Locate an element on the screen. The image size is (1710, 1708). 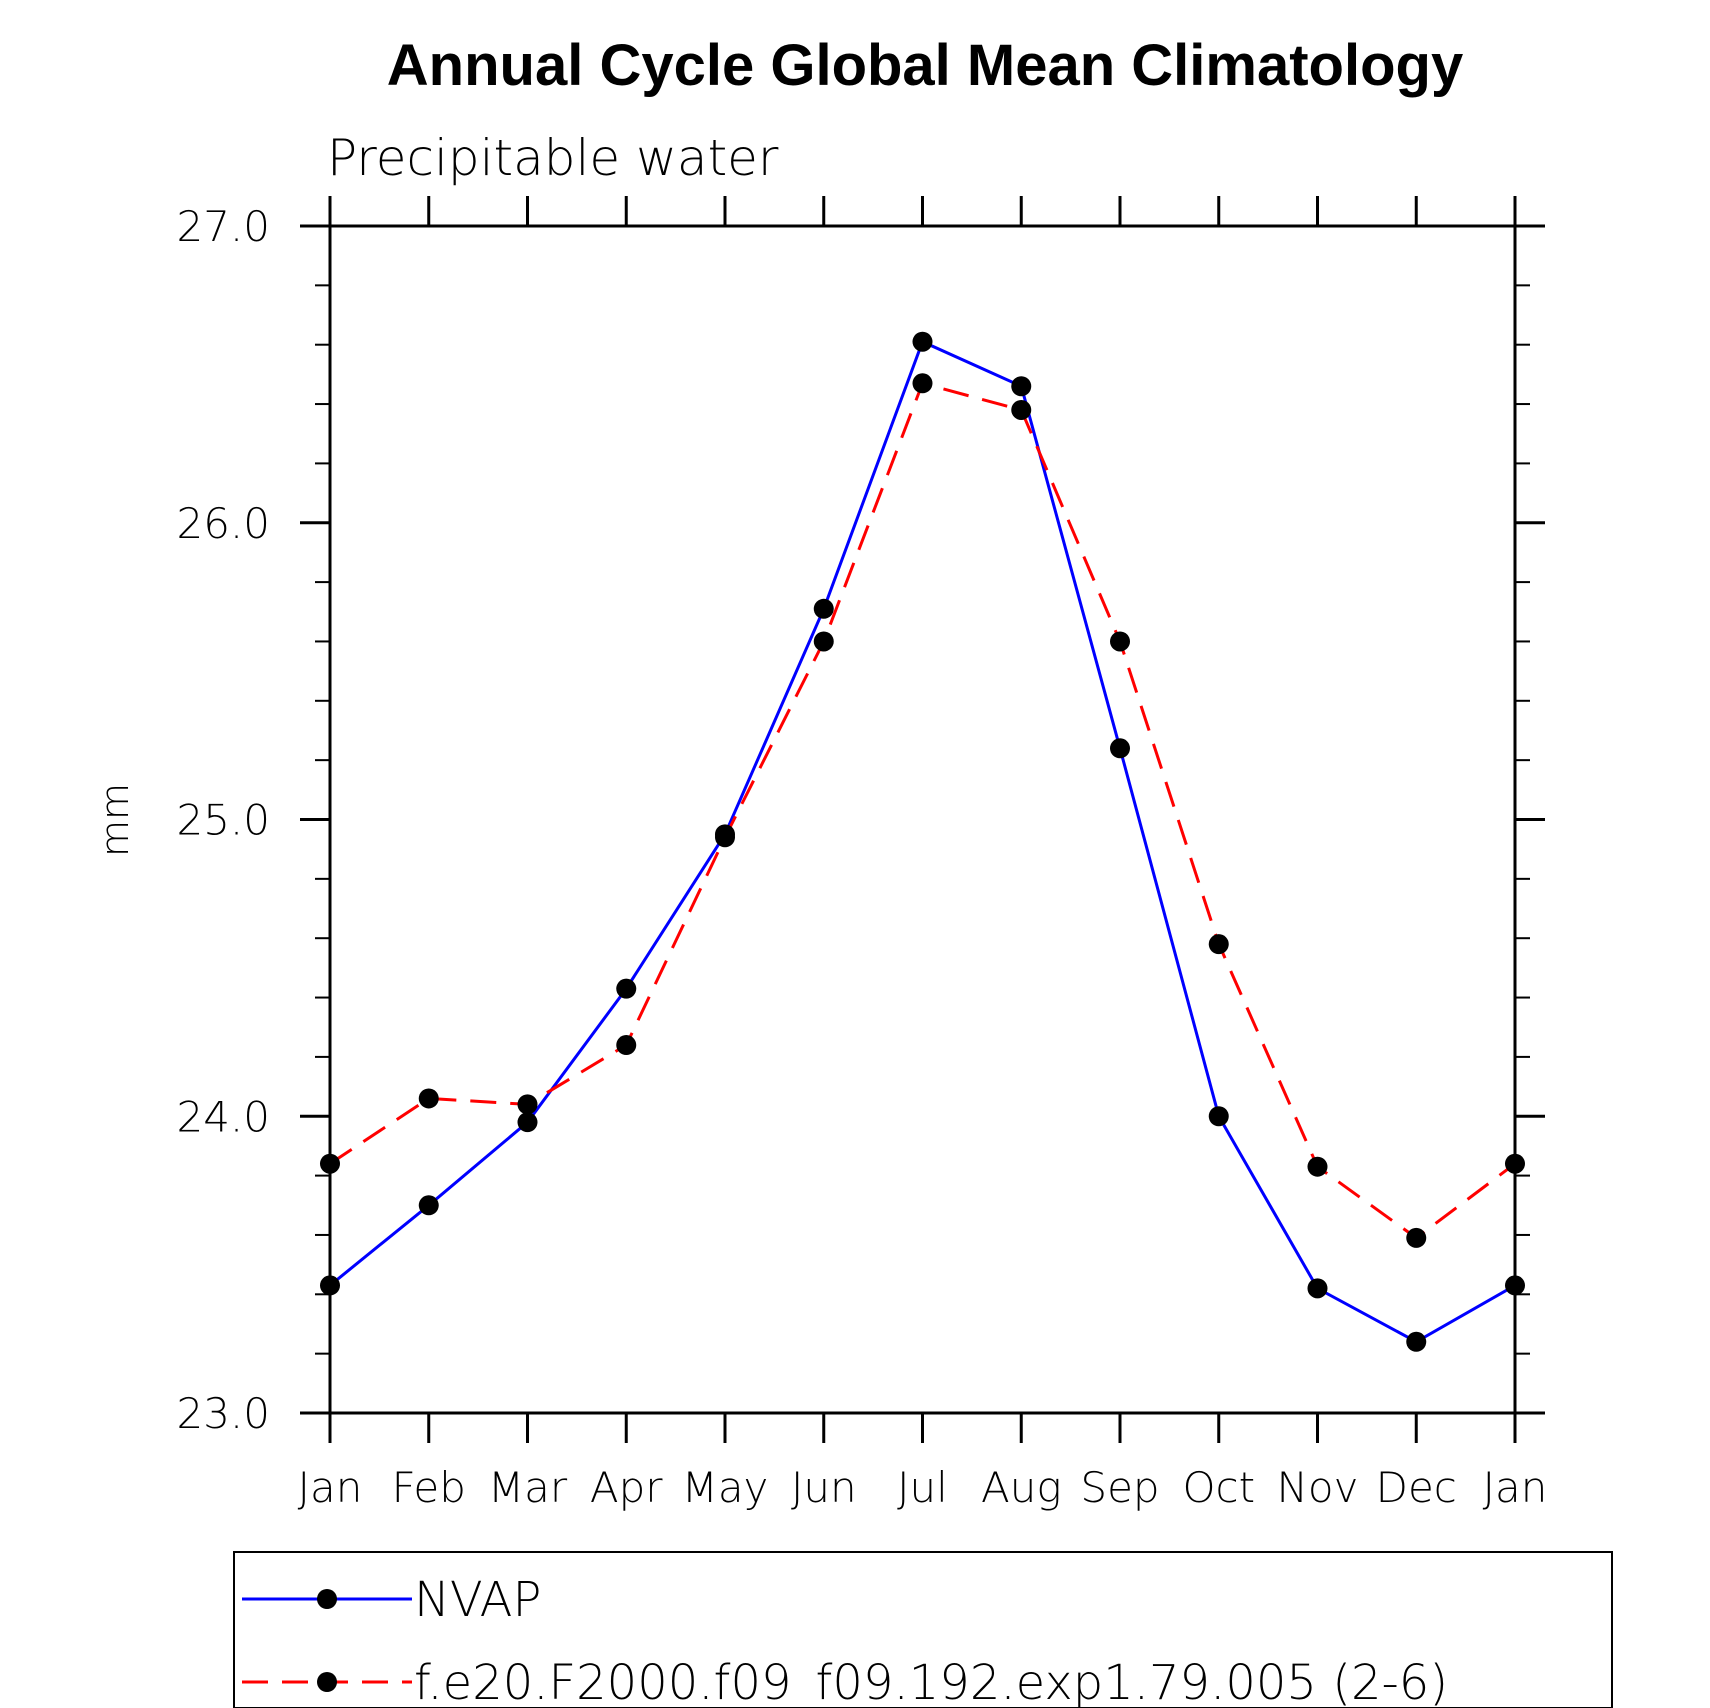
y-tick-label: 25.0 is located at coordinates (223, 820).